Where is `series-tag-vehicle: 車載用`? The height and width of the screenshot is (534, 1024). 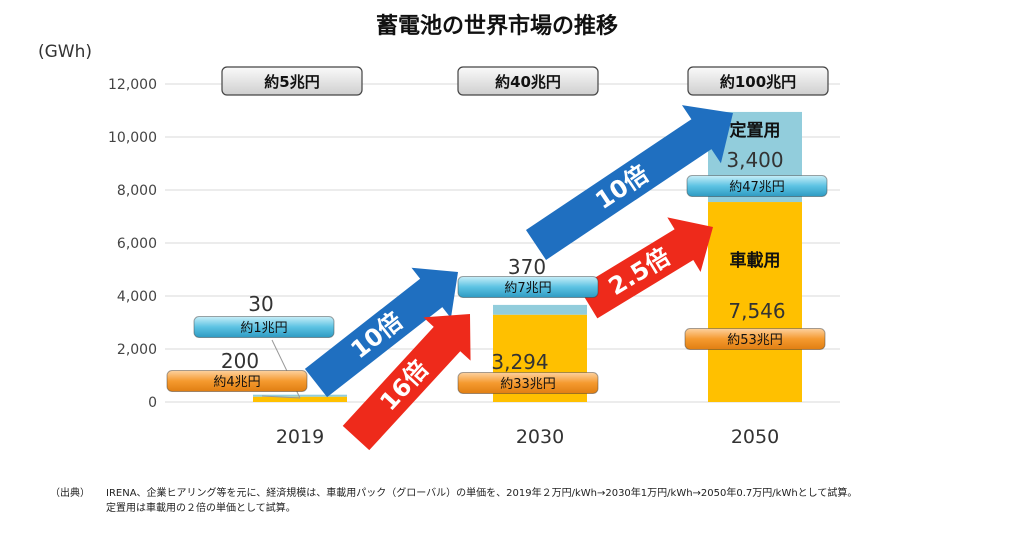
series-tag-vehicle: 車載用 is located at coordinates (755, 260).